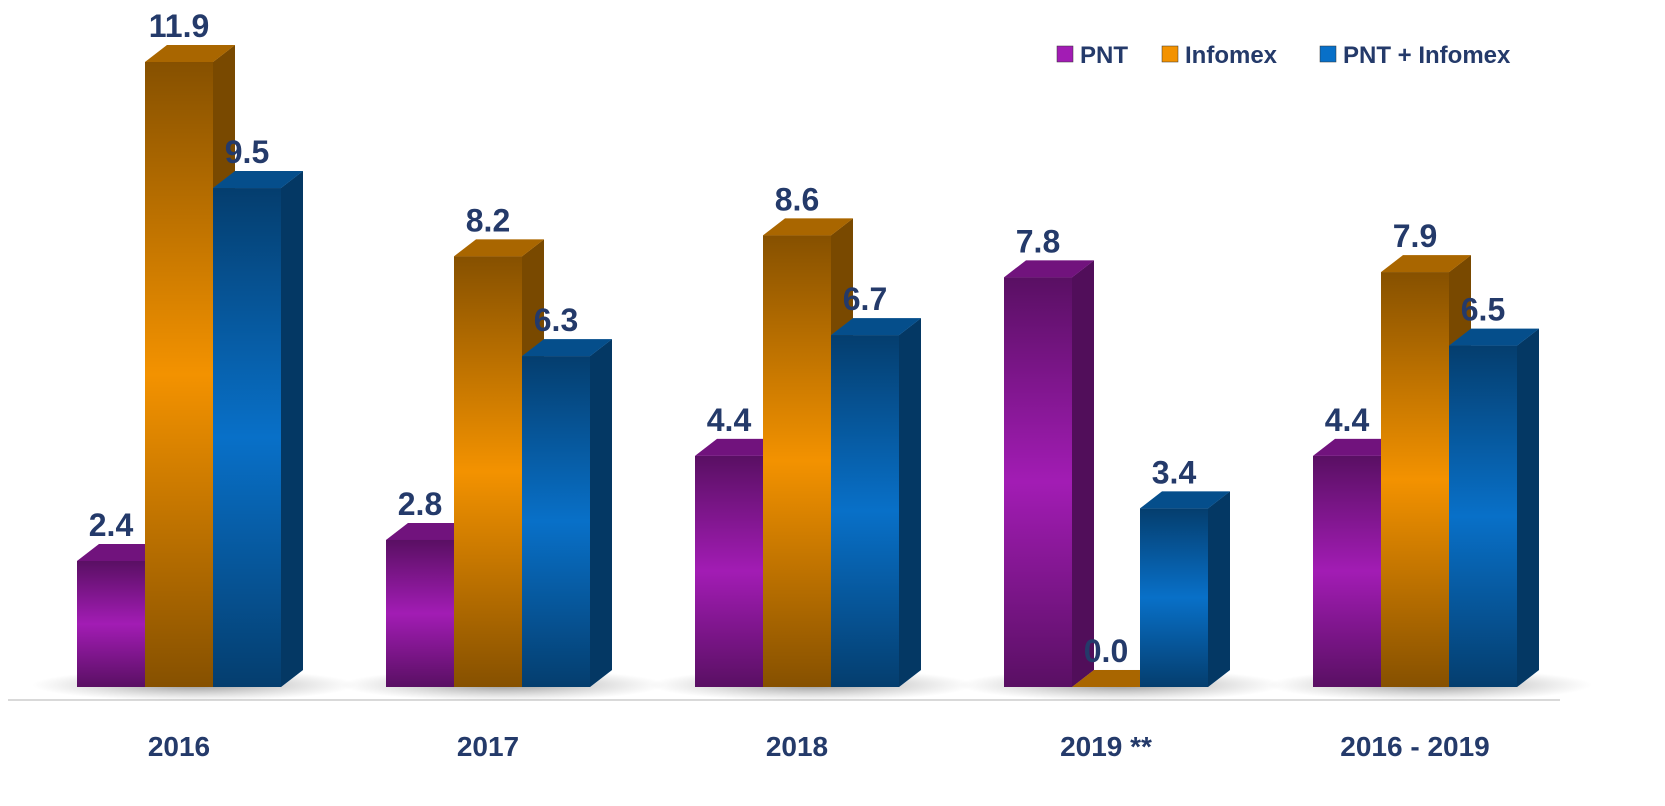  What do you see at coordinates (797, 746) in the screenshot?
I see `x-tick-label: 2018` at bounding box center [797, 746].